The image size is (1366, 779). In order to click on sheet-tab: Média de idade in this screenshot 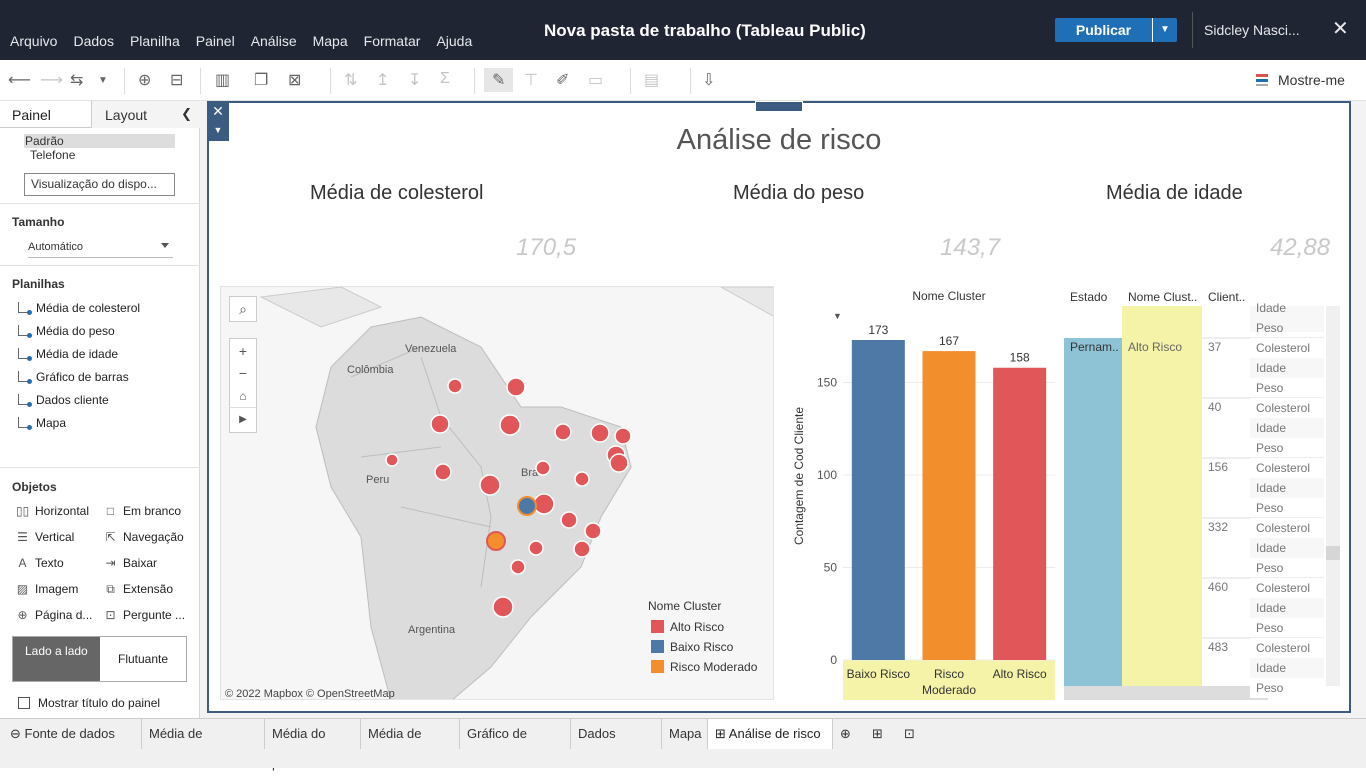, I will do `click(410, 745)`.